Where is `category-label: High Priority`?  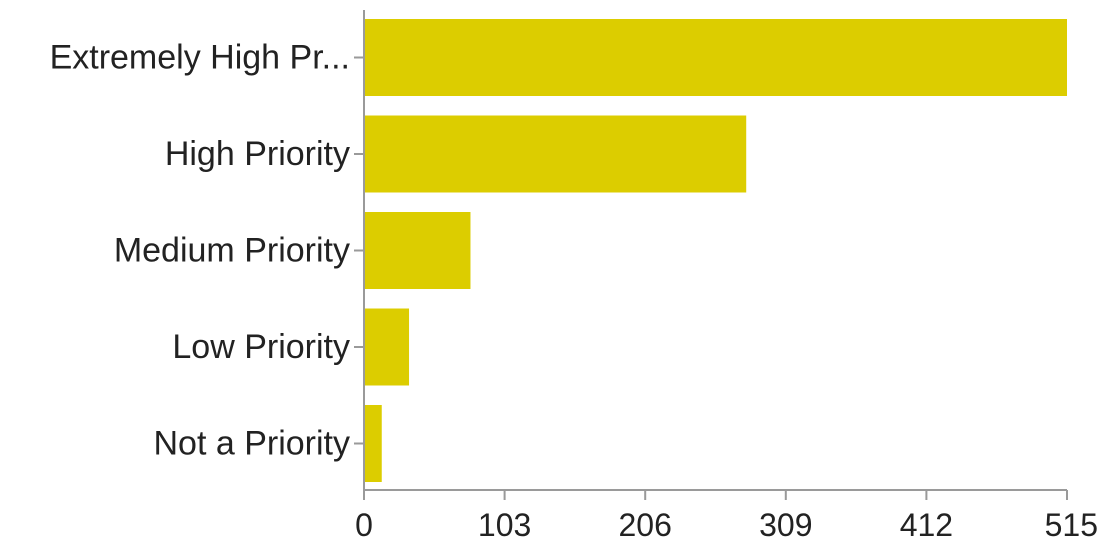 category-label: High Priority is located at coordinates (257, 154).